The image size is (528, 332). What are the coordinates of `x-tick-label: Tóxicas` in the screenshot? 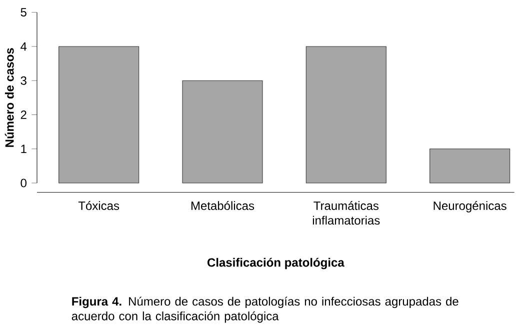 It's located at (99, 205).